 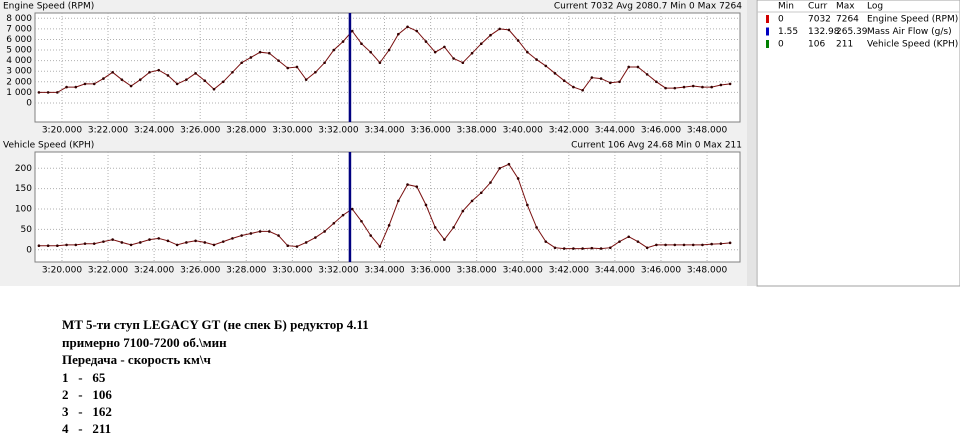 What do you see at coordinates (108, 271) in the screenshot?
I see `x-tick-label: 3:22.000` at bounding box center [108, 271].